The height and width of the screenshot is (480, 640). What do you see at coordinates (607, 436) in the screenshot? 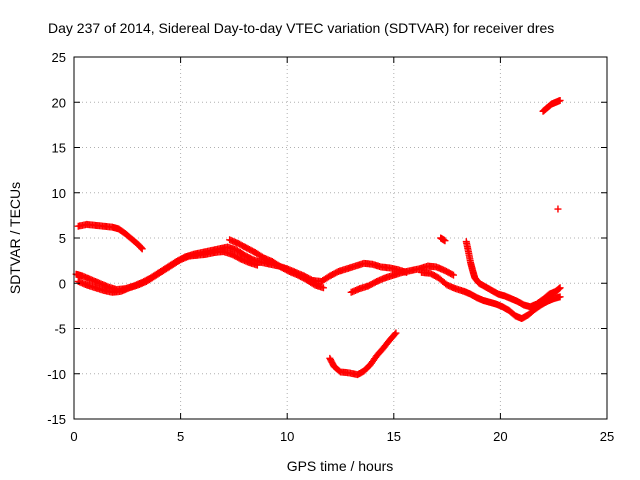
I see `x-tick-label: 25` at bounding box center [607, 436].